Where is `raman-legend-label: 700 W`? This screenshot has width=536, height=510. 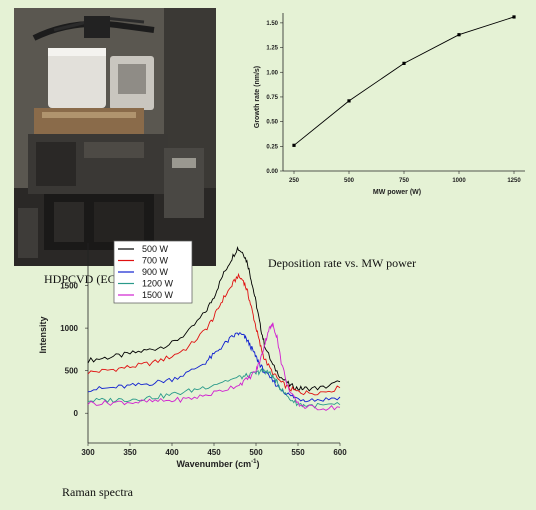
raman-legend-label: 700 W is located at coordinates (155, 261).